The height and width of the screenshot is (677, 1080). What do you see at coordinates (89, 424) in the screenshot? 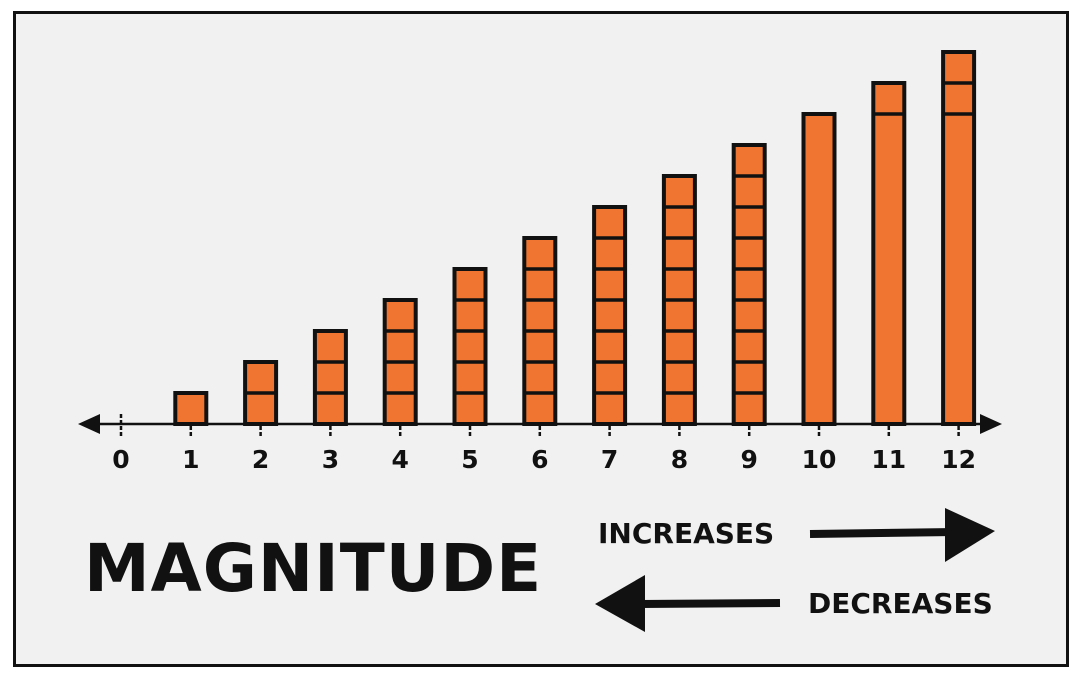
I see `left-arrowhead-icon` at bounding box center [89, 424].